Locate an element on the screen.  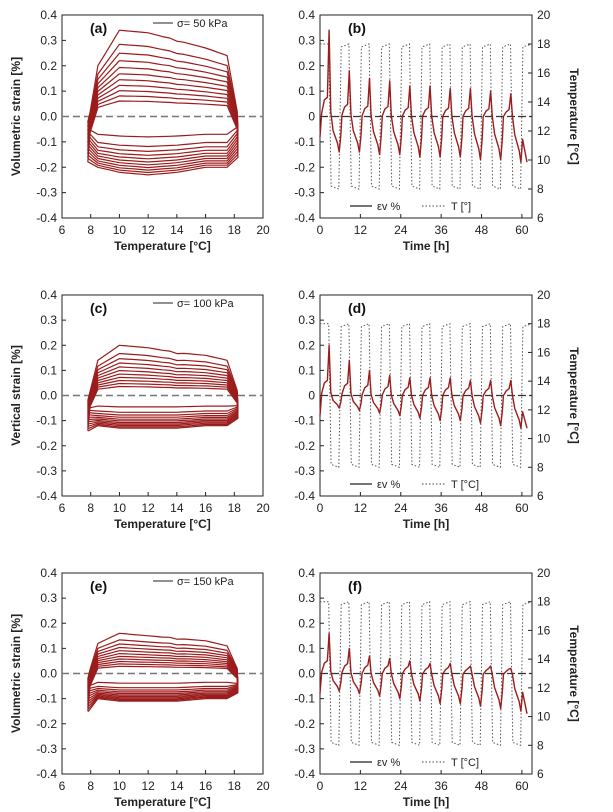
y-right-tick-label: 20 is located at coordinates (544, 15).